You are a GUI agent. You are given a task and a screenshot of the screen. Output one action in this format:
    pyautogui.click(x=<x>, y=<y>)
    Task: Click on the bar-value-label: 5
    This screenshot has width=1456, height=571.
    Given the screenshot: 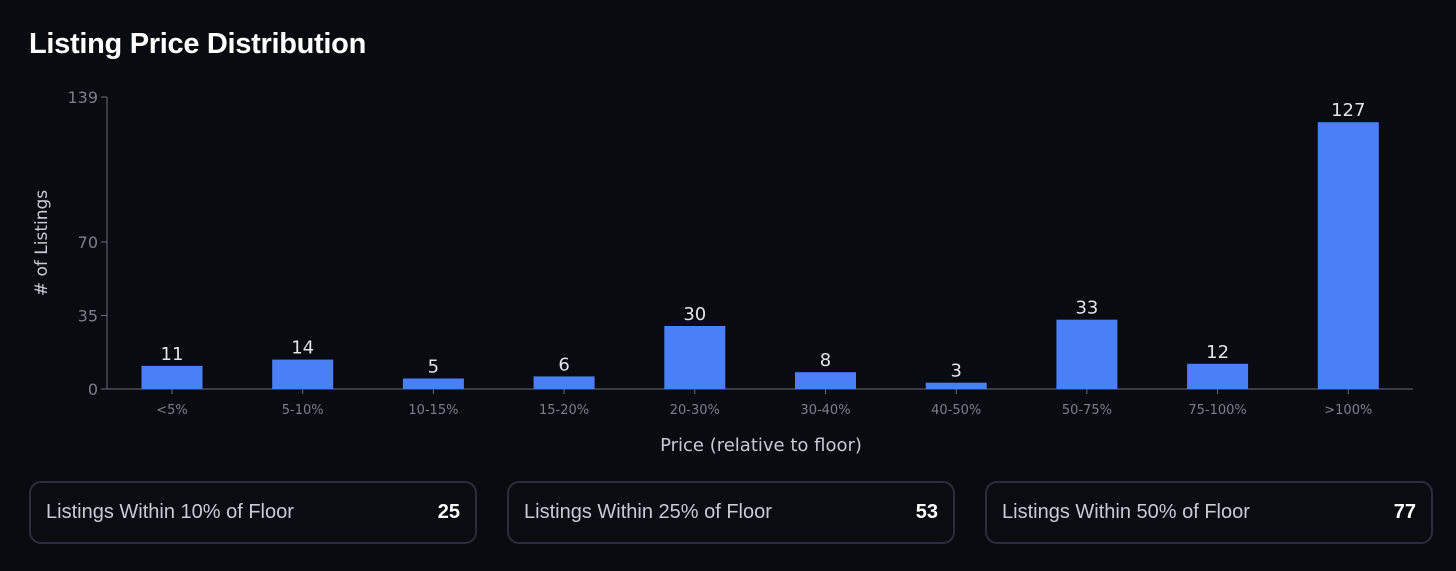 What is the action you would take?
    pyautogui.click(x=433, y=366)
    